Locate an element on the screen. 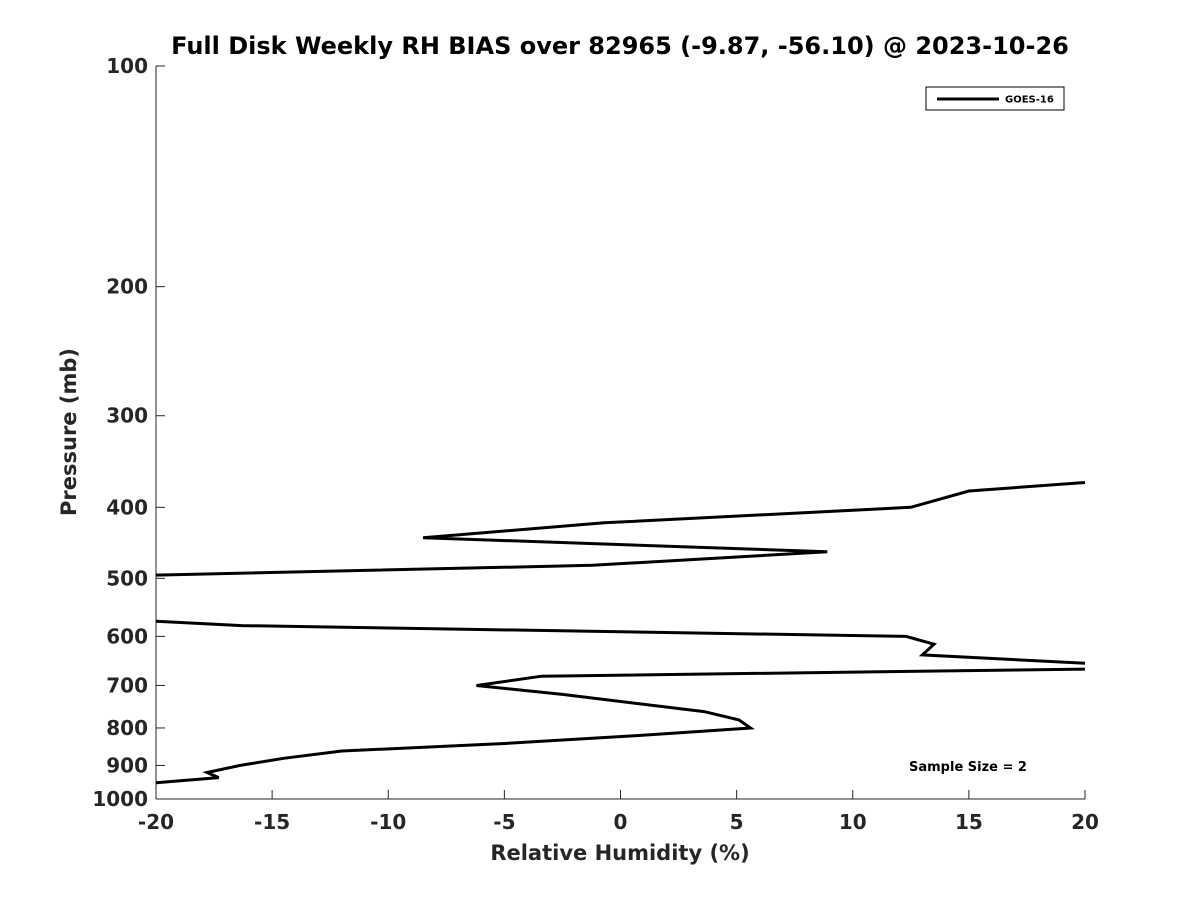  y-tick-label: 1000 is located at coordinates (120, 799).